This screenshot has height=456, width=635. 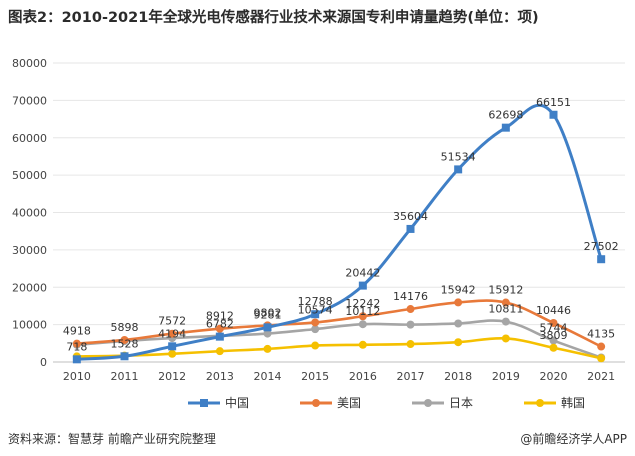 What do you see at coordinates (220, 376) in the screenshot?
I see `x-tick-label-2013: 2013` at bounding box center [220, 376].